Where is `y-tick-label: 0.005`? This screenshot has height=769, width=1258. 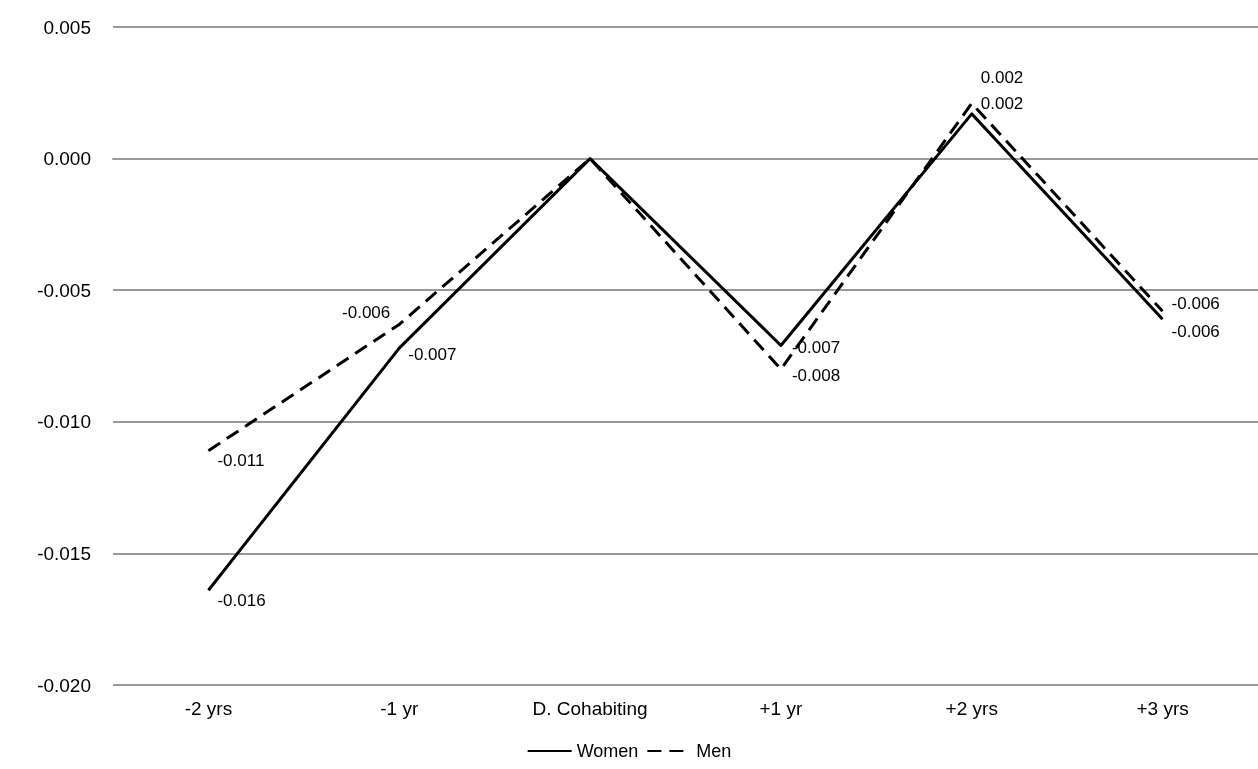
y-tick-label: 0.005 is located at coordinates (67, 27).